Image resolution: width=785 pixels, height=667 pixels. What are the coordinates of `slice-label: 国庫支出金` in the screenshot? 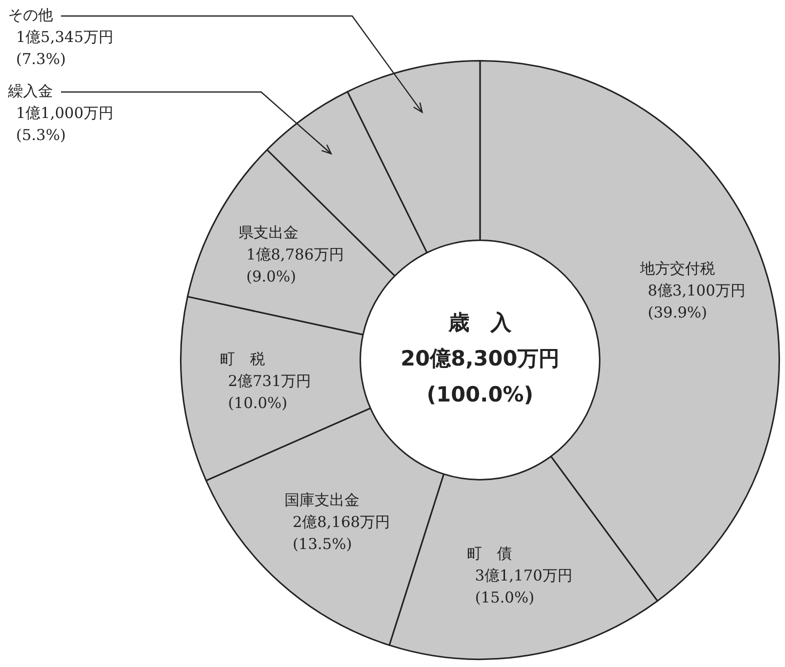 It's located at (322, 500).